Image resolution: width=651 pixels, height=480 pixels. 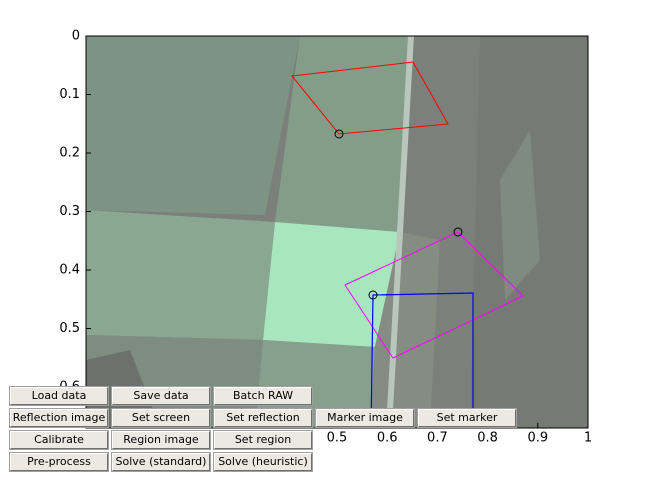 What do you see at coordinates (69, 153) in the screenshot?
I see `y-tick-label: 0.2` at bounding box center [69, 153].